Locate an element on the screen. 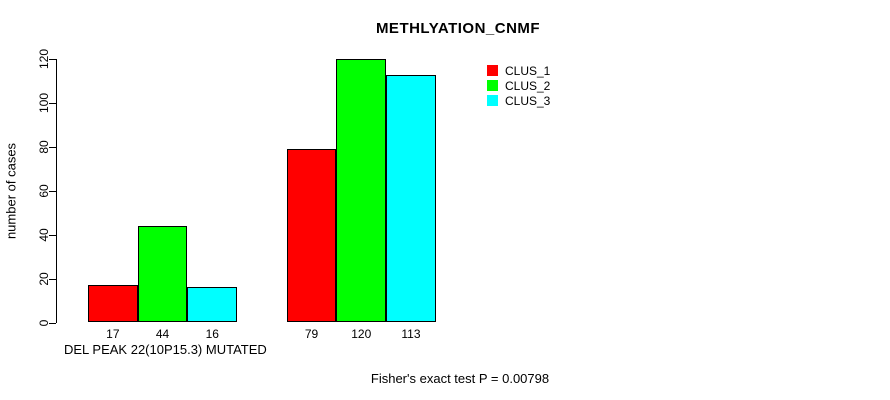  bar-clus_3-group2 is located at coordinates (411, 198).